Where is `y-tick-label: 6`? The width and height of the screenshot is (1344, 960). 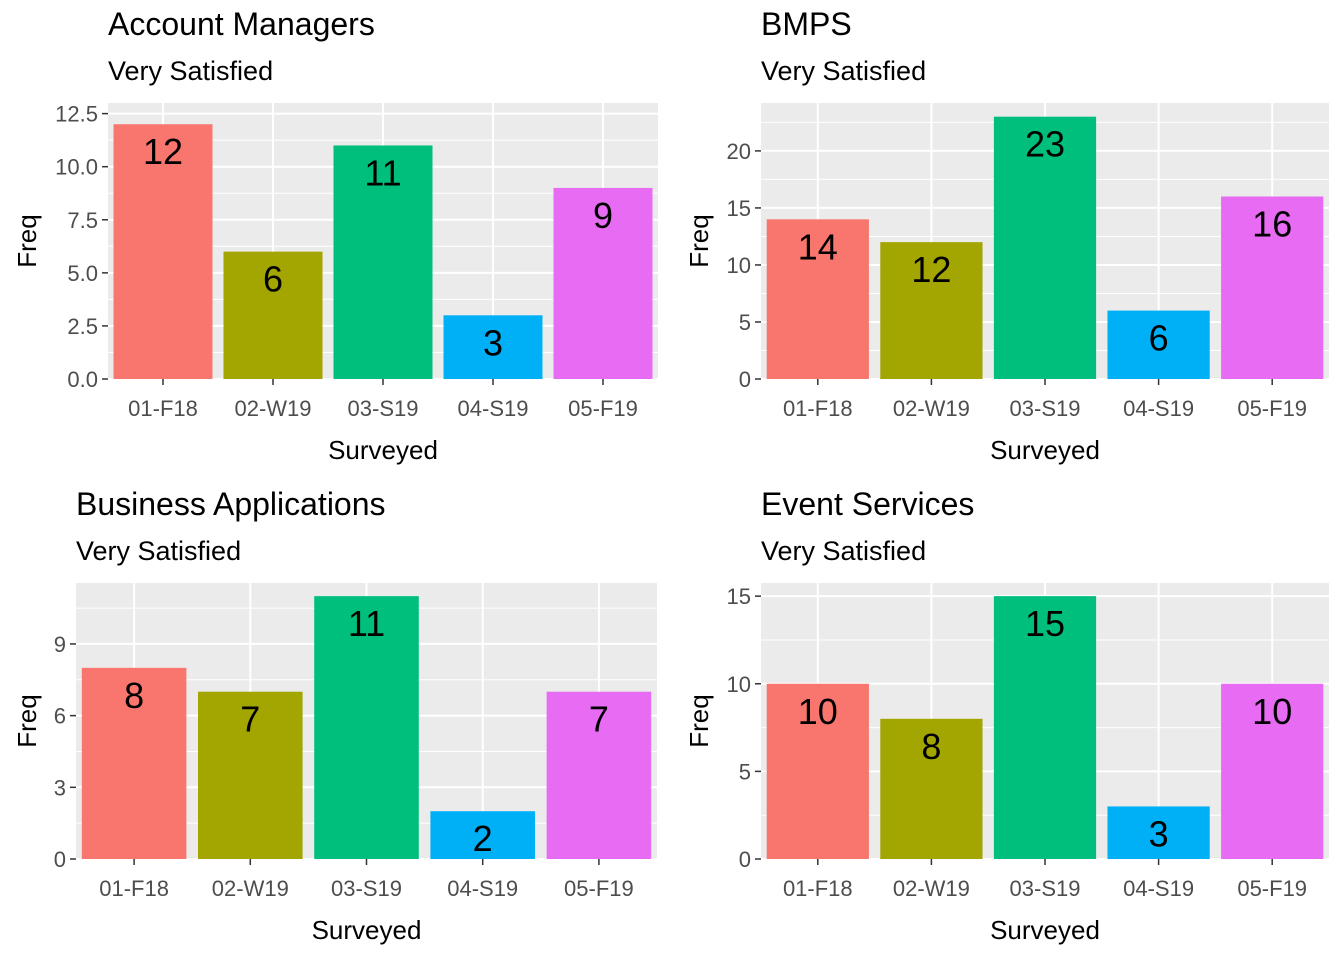 y-tick-label: 6 is located at coordinates (60, 716).